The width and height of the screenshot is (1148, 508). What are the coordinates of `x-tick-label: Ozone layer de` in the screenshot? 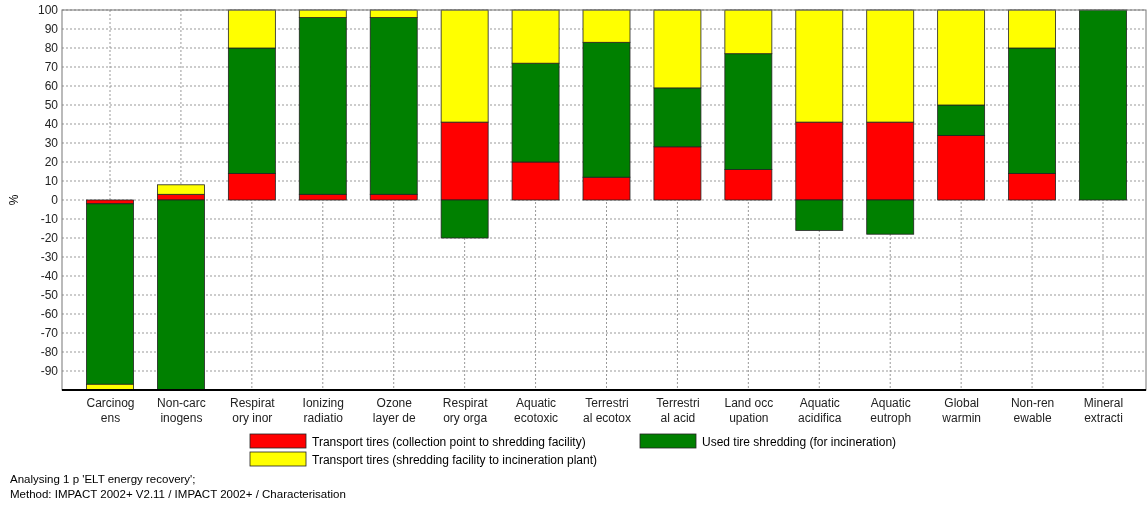 It's located at (394, 411).